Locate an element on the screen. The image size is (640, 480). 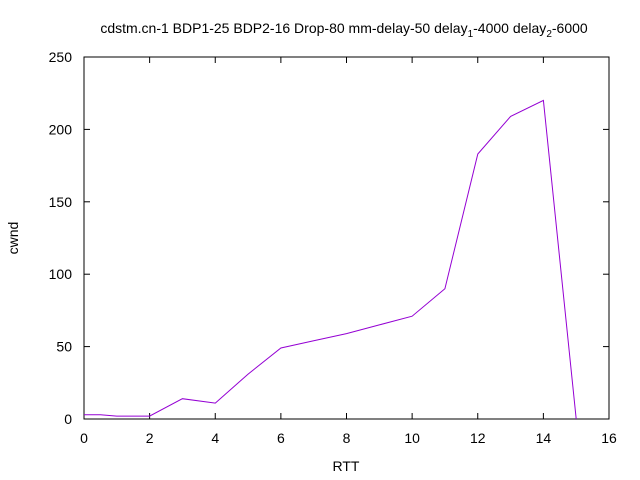
x-tick-label: 6 is located at coordinates (281, 438).